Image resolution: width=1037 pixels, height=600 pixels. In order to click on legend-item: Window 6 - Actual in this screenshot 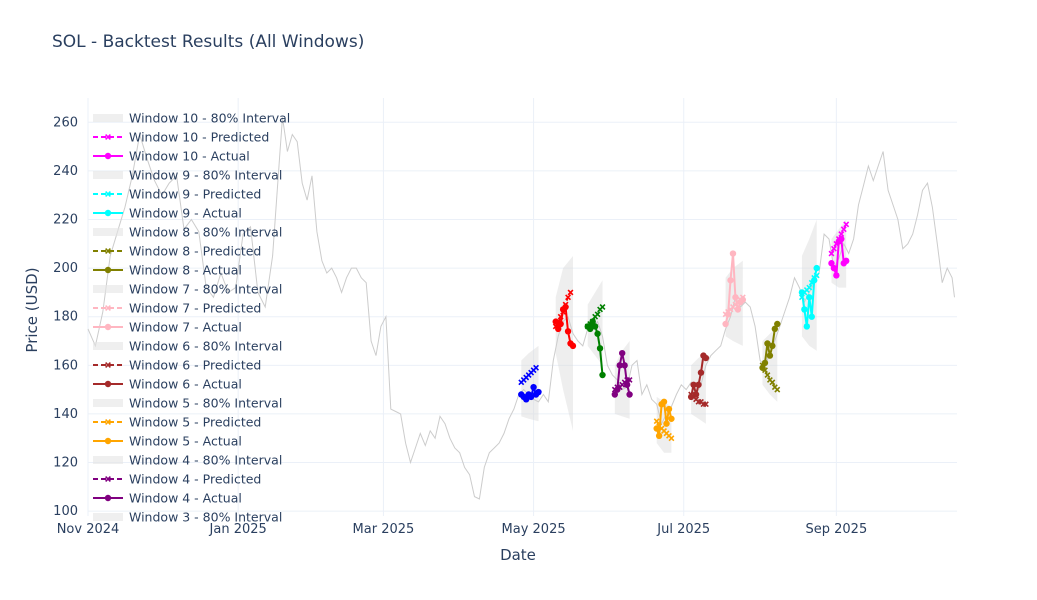, I will do `click(167, 384)`.